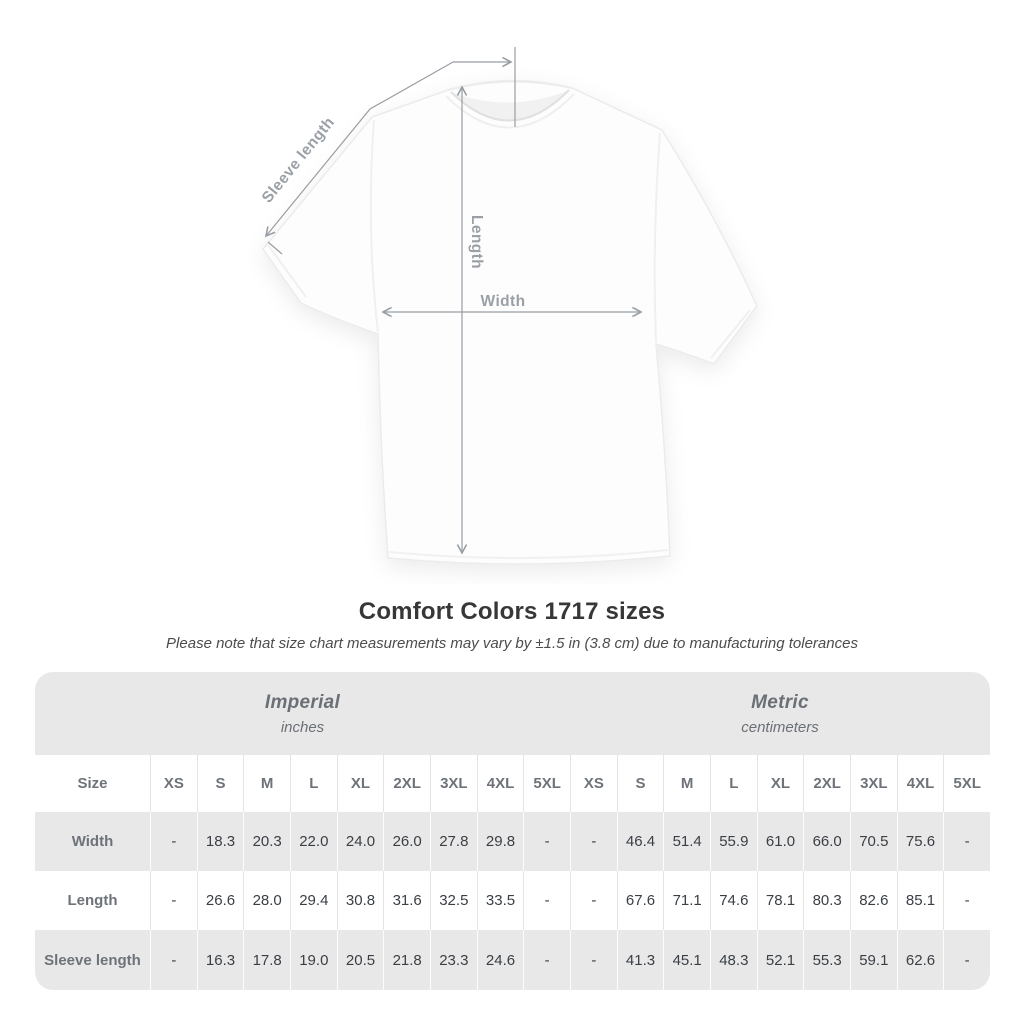 The image size is (1024, 1024). What do you see at coordinates (686, 841) in the screenshot?
I see `size-value: 51.4` at bounding box center [686, 841].